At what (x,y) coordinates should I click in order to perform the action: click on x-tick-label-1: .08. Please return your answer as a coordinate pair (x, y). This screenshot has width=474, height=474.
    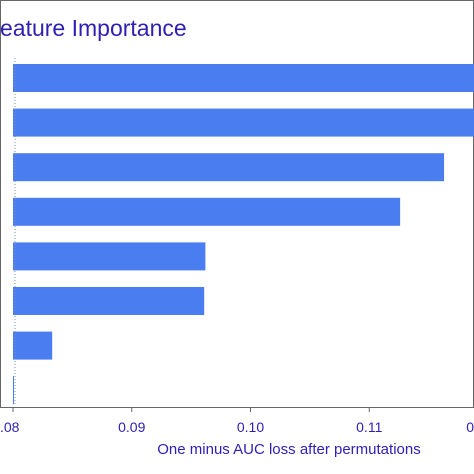
    Looking at the image, I should click on (10, 427).